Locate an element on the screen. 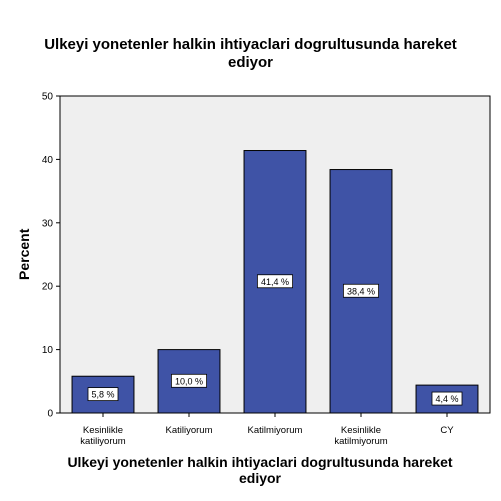  category-label: CY is located at coordinates (447, 430).